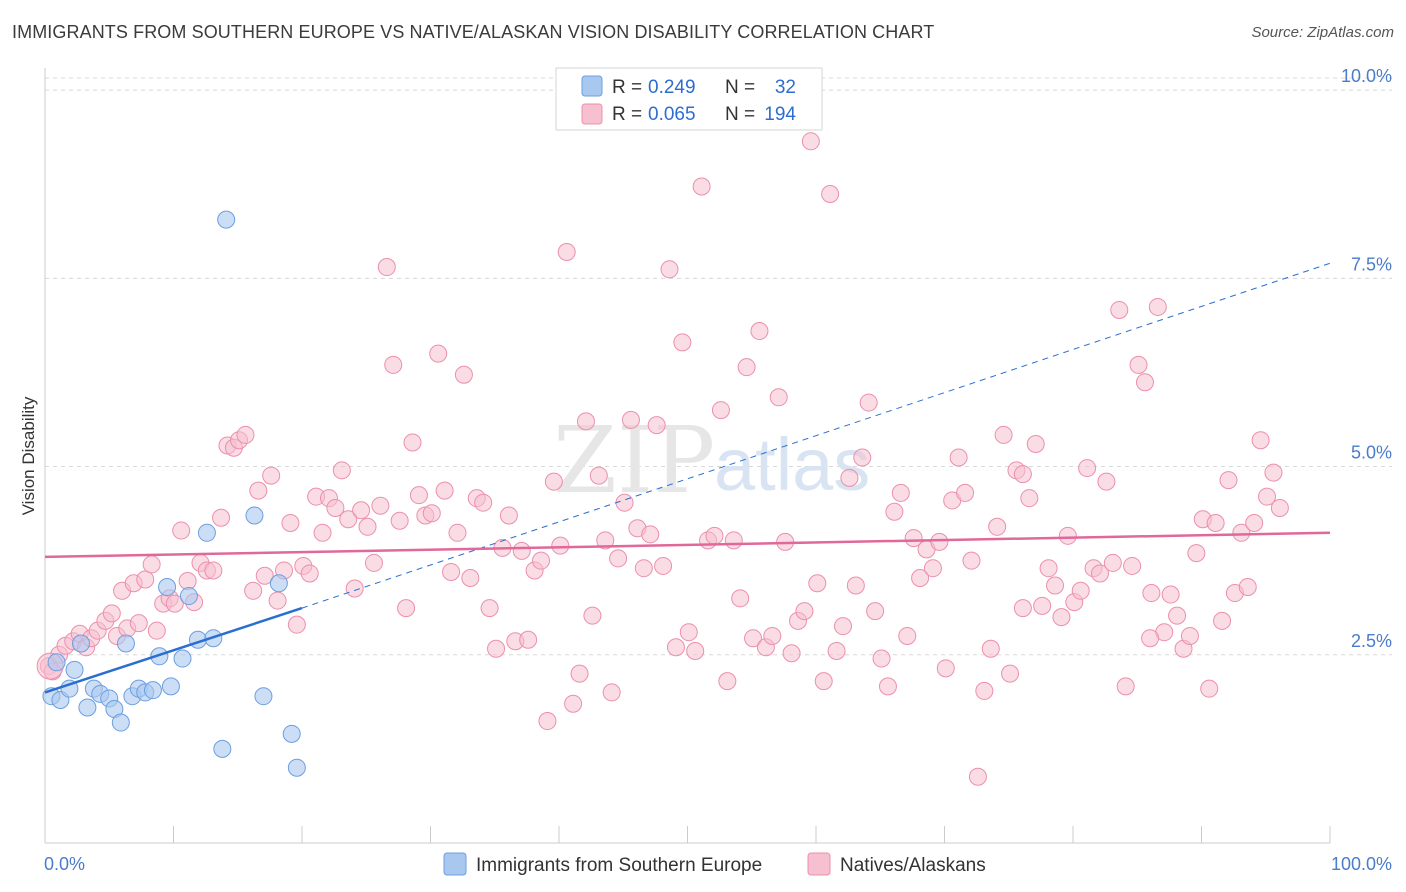 The width and height of the screenshot is (1406, 892). Describe the element at coordinates (1371, 453) in the screenshot. I see `y-tick-label: 5.0%` at that location.